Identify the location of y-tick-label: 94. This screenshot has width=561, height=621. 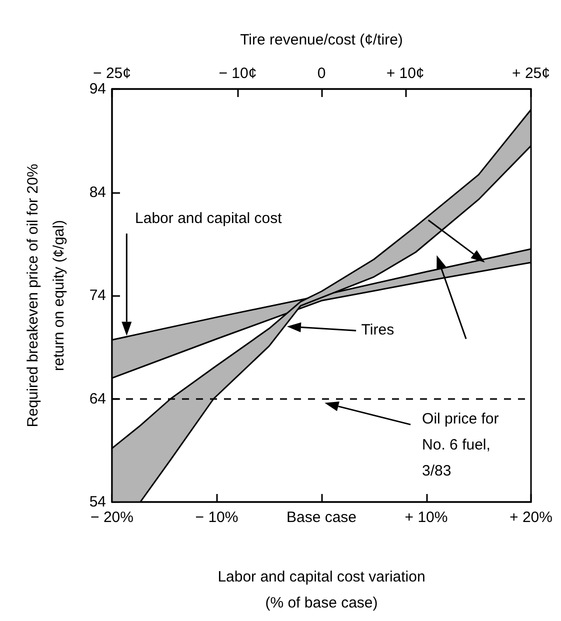
(97, 89).